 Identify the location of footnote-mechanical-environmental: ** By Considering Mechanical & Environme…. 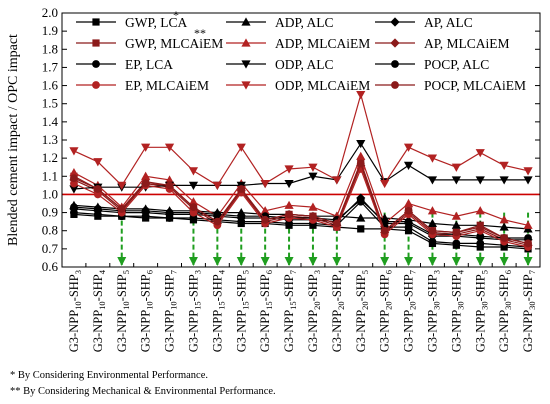
(143, 391).